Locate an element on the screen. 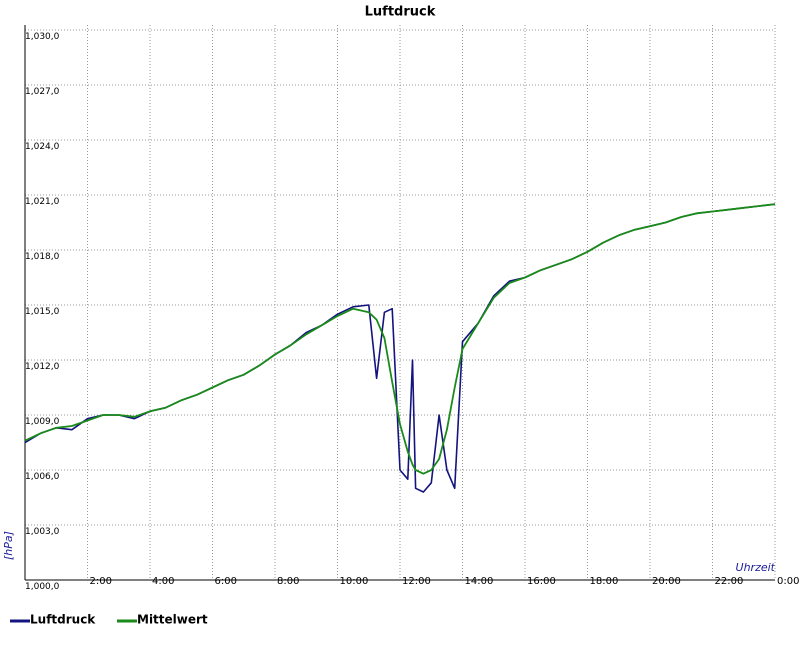 The width and height of the screenshot is (800, 650). y-tick-label: 1,009,0 is located at coordinates (42, 422).